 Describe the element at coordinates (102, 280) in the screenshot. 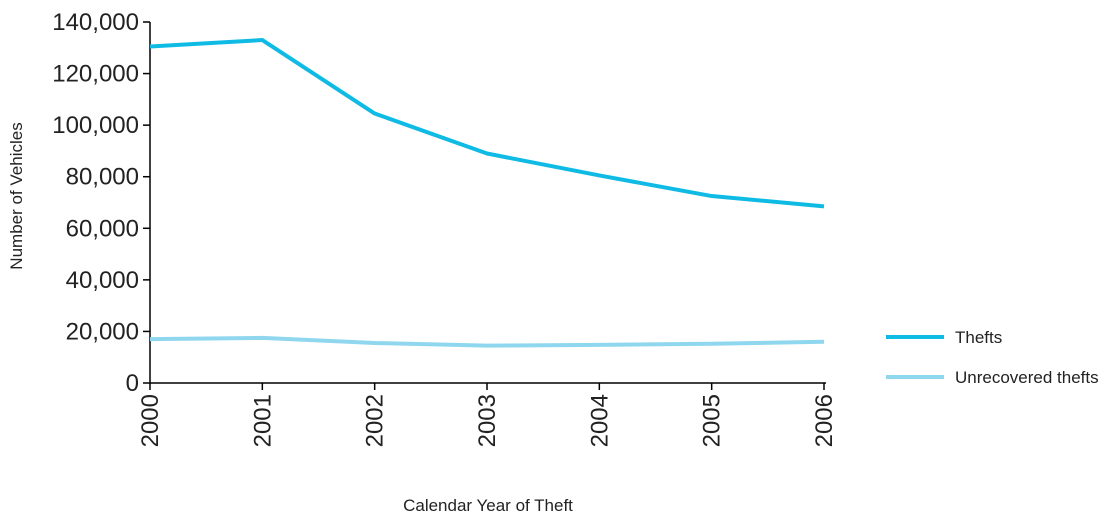

I see `y-tick-label: 40,000` at that location.